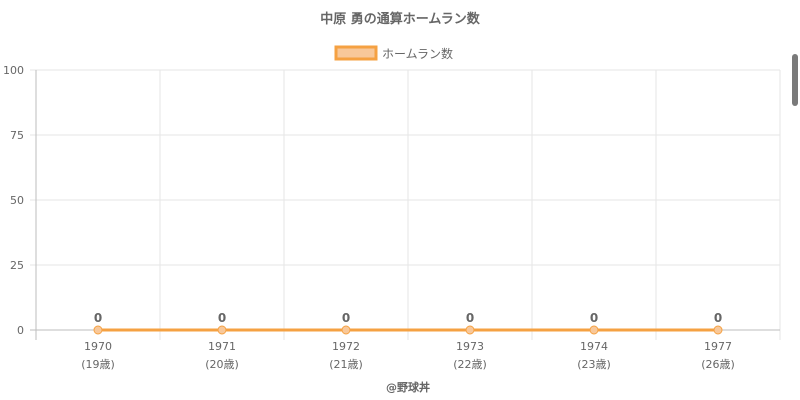  I want to click on legend-swatch, so click(356, 53).